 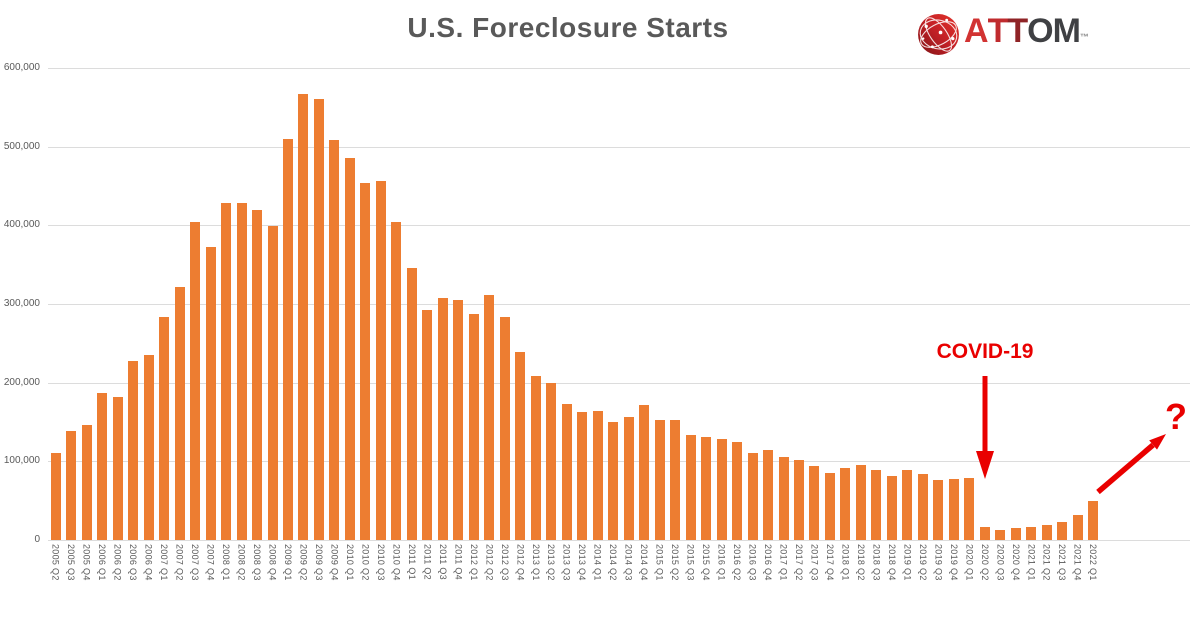 What do you see at coordinates (798, 499) in the screenshot?
I see `bar-2017-Q2` at bounding box center [798, 499].